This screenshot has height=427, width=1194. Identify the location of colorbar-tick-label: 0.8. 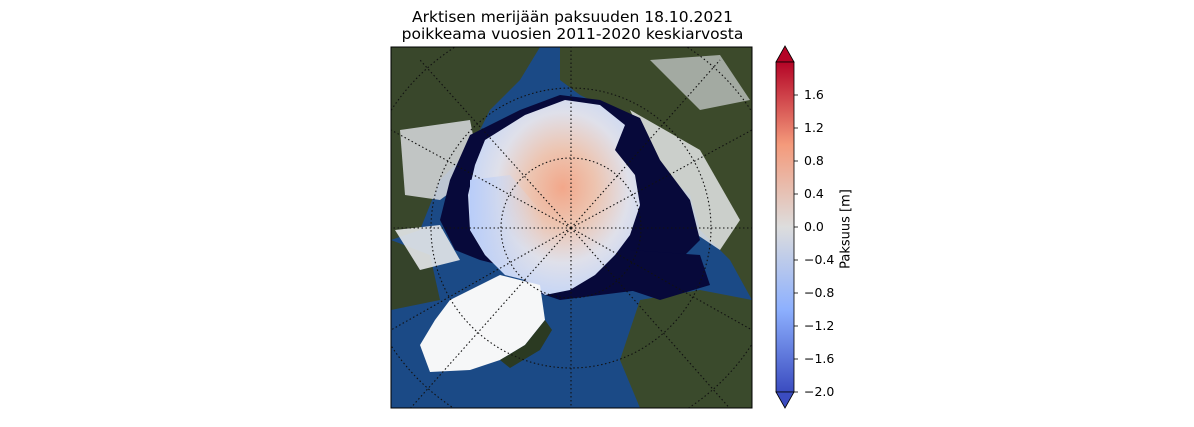
(814, 160).